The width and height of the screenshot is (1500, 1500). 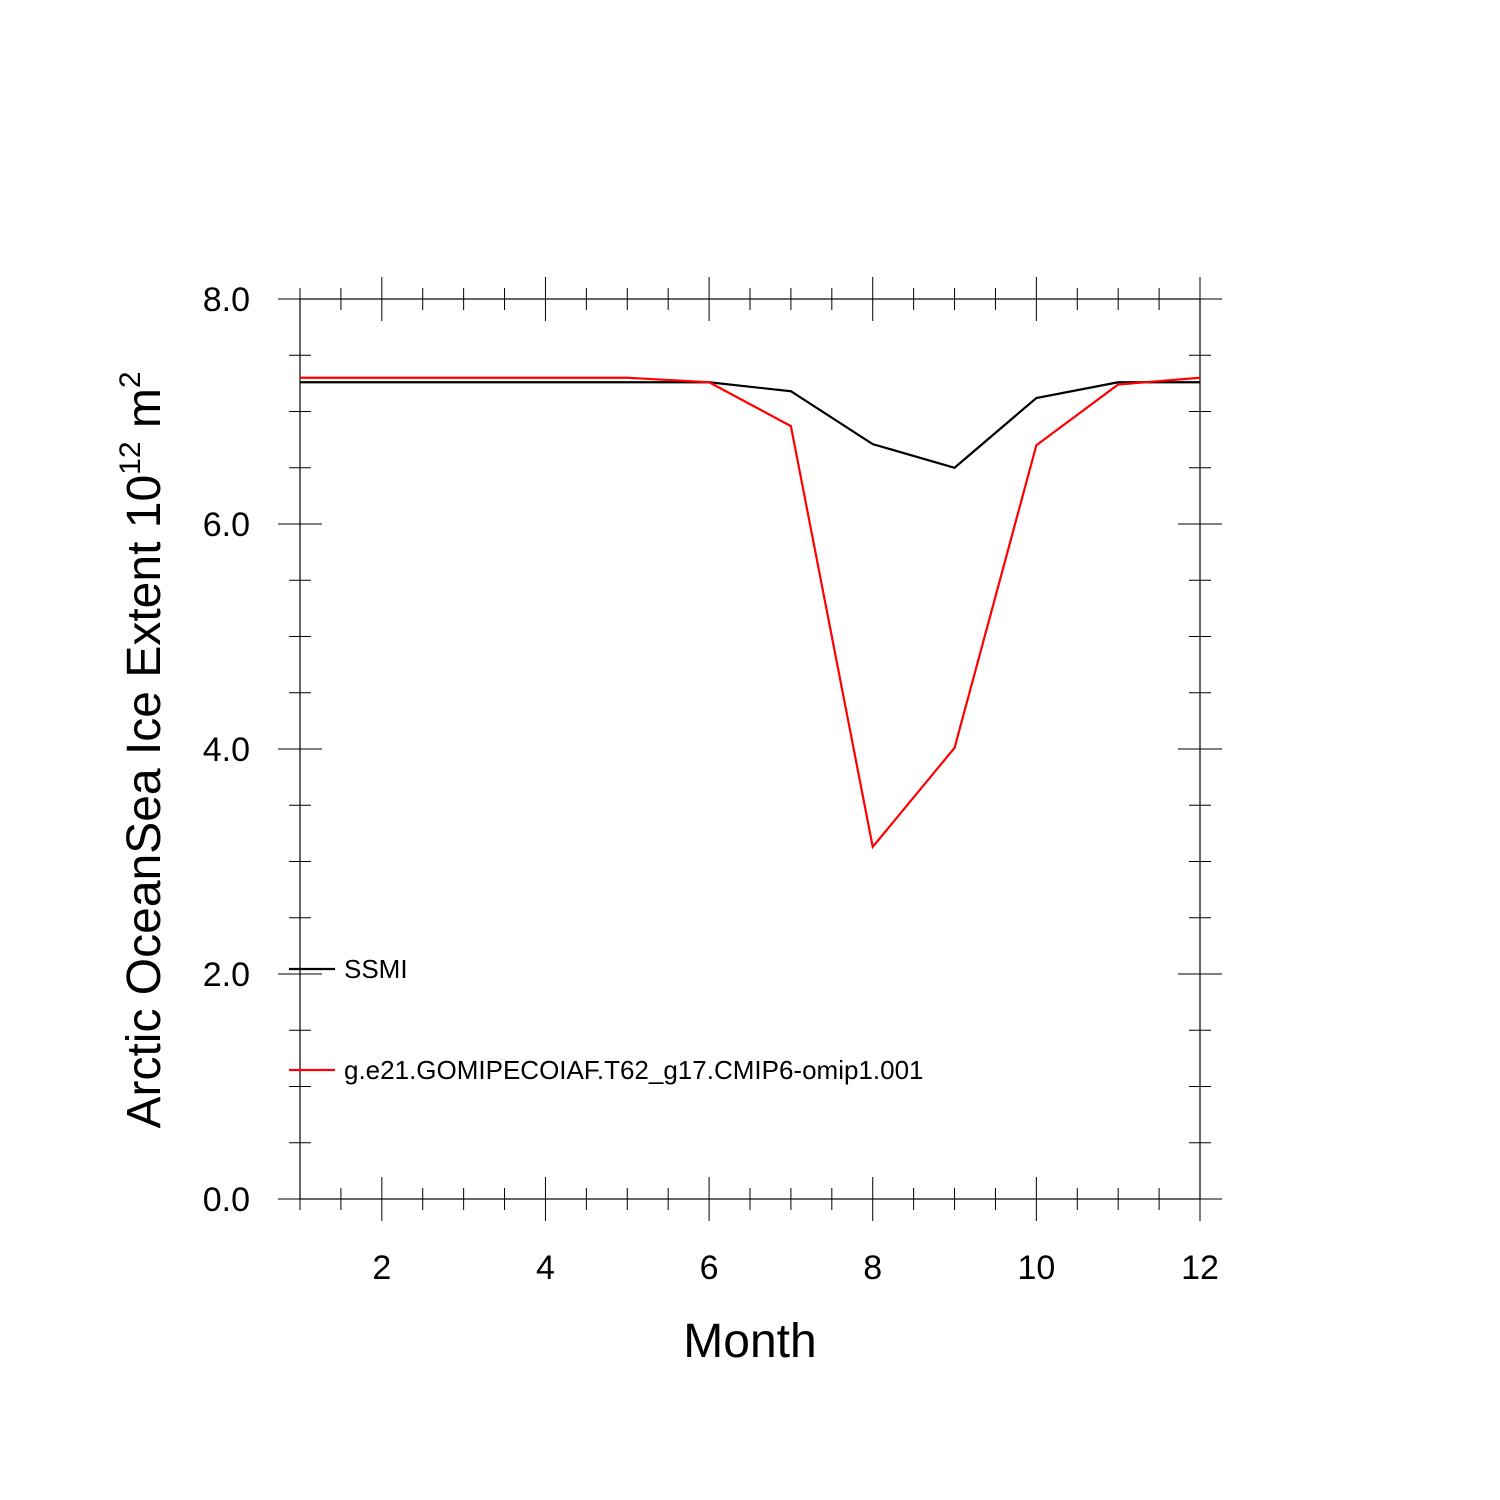 What do you see at coordinates (226, 750) in the screenshot?
I see `y-tick-label: 4.0` at bounding box center [226, 750].